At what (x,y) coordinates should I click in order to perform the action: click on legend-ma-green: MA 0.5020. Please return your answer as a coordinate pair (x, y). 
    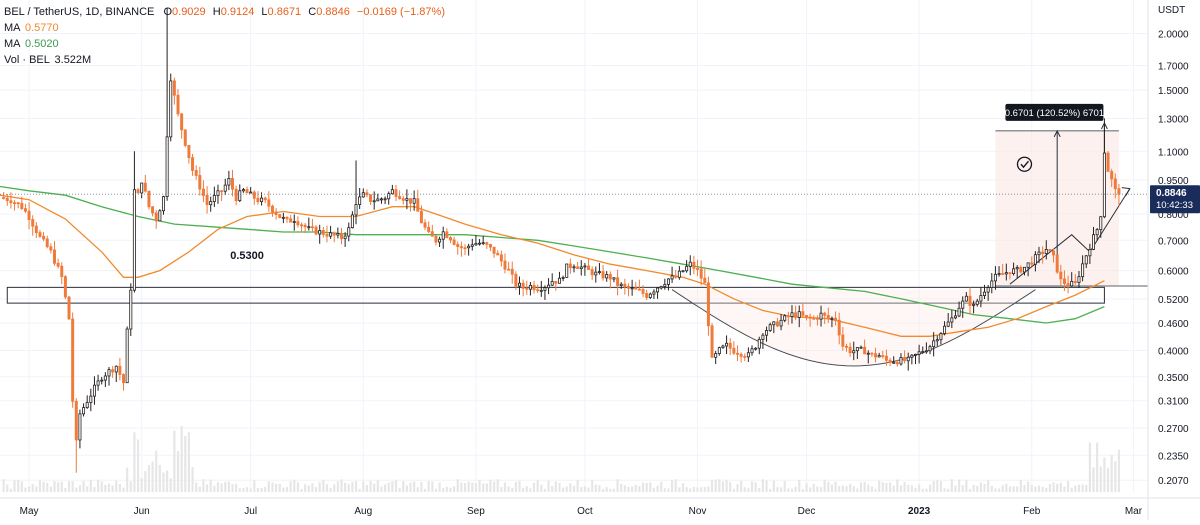
    Looking at the image, I should click on (224, 44).